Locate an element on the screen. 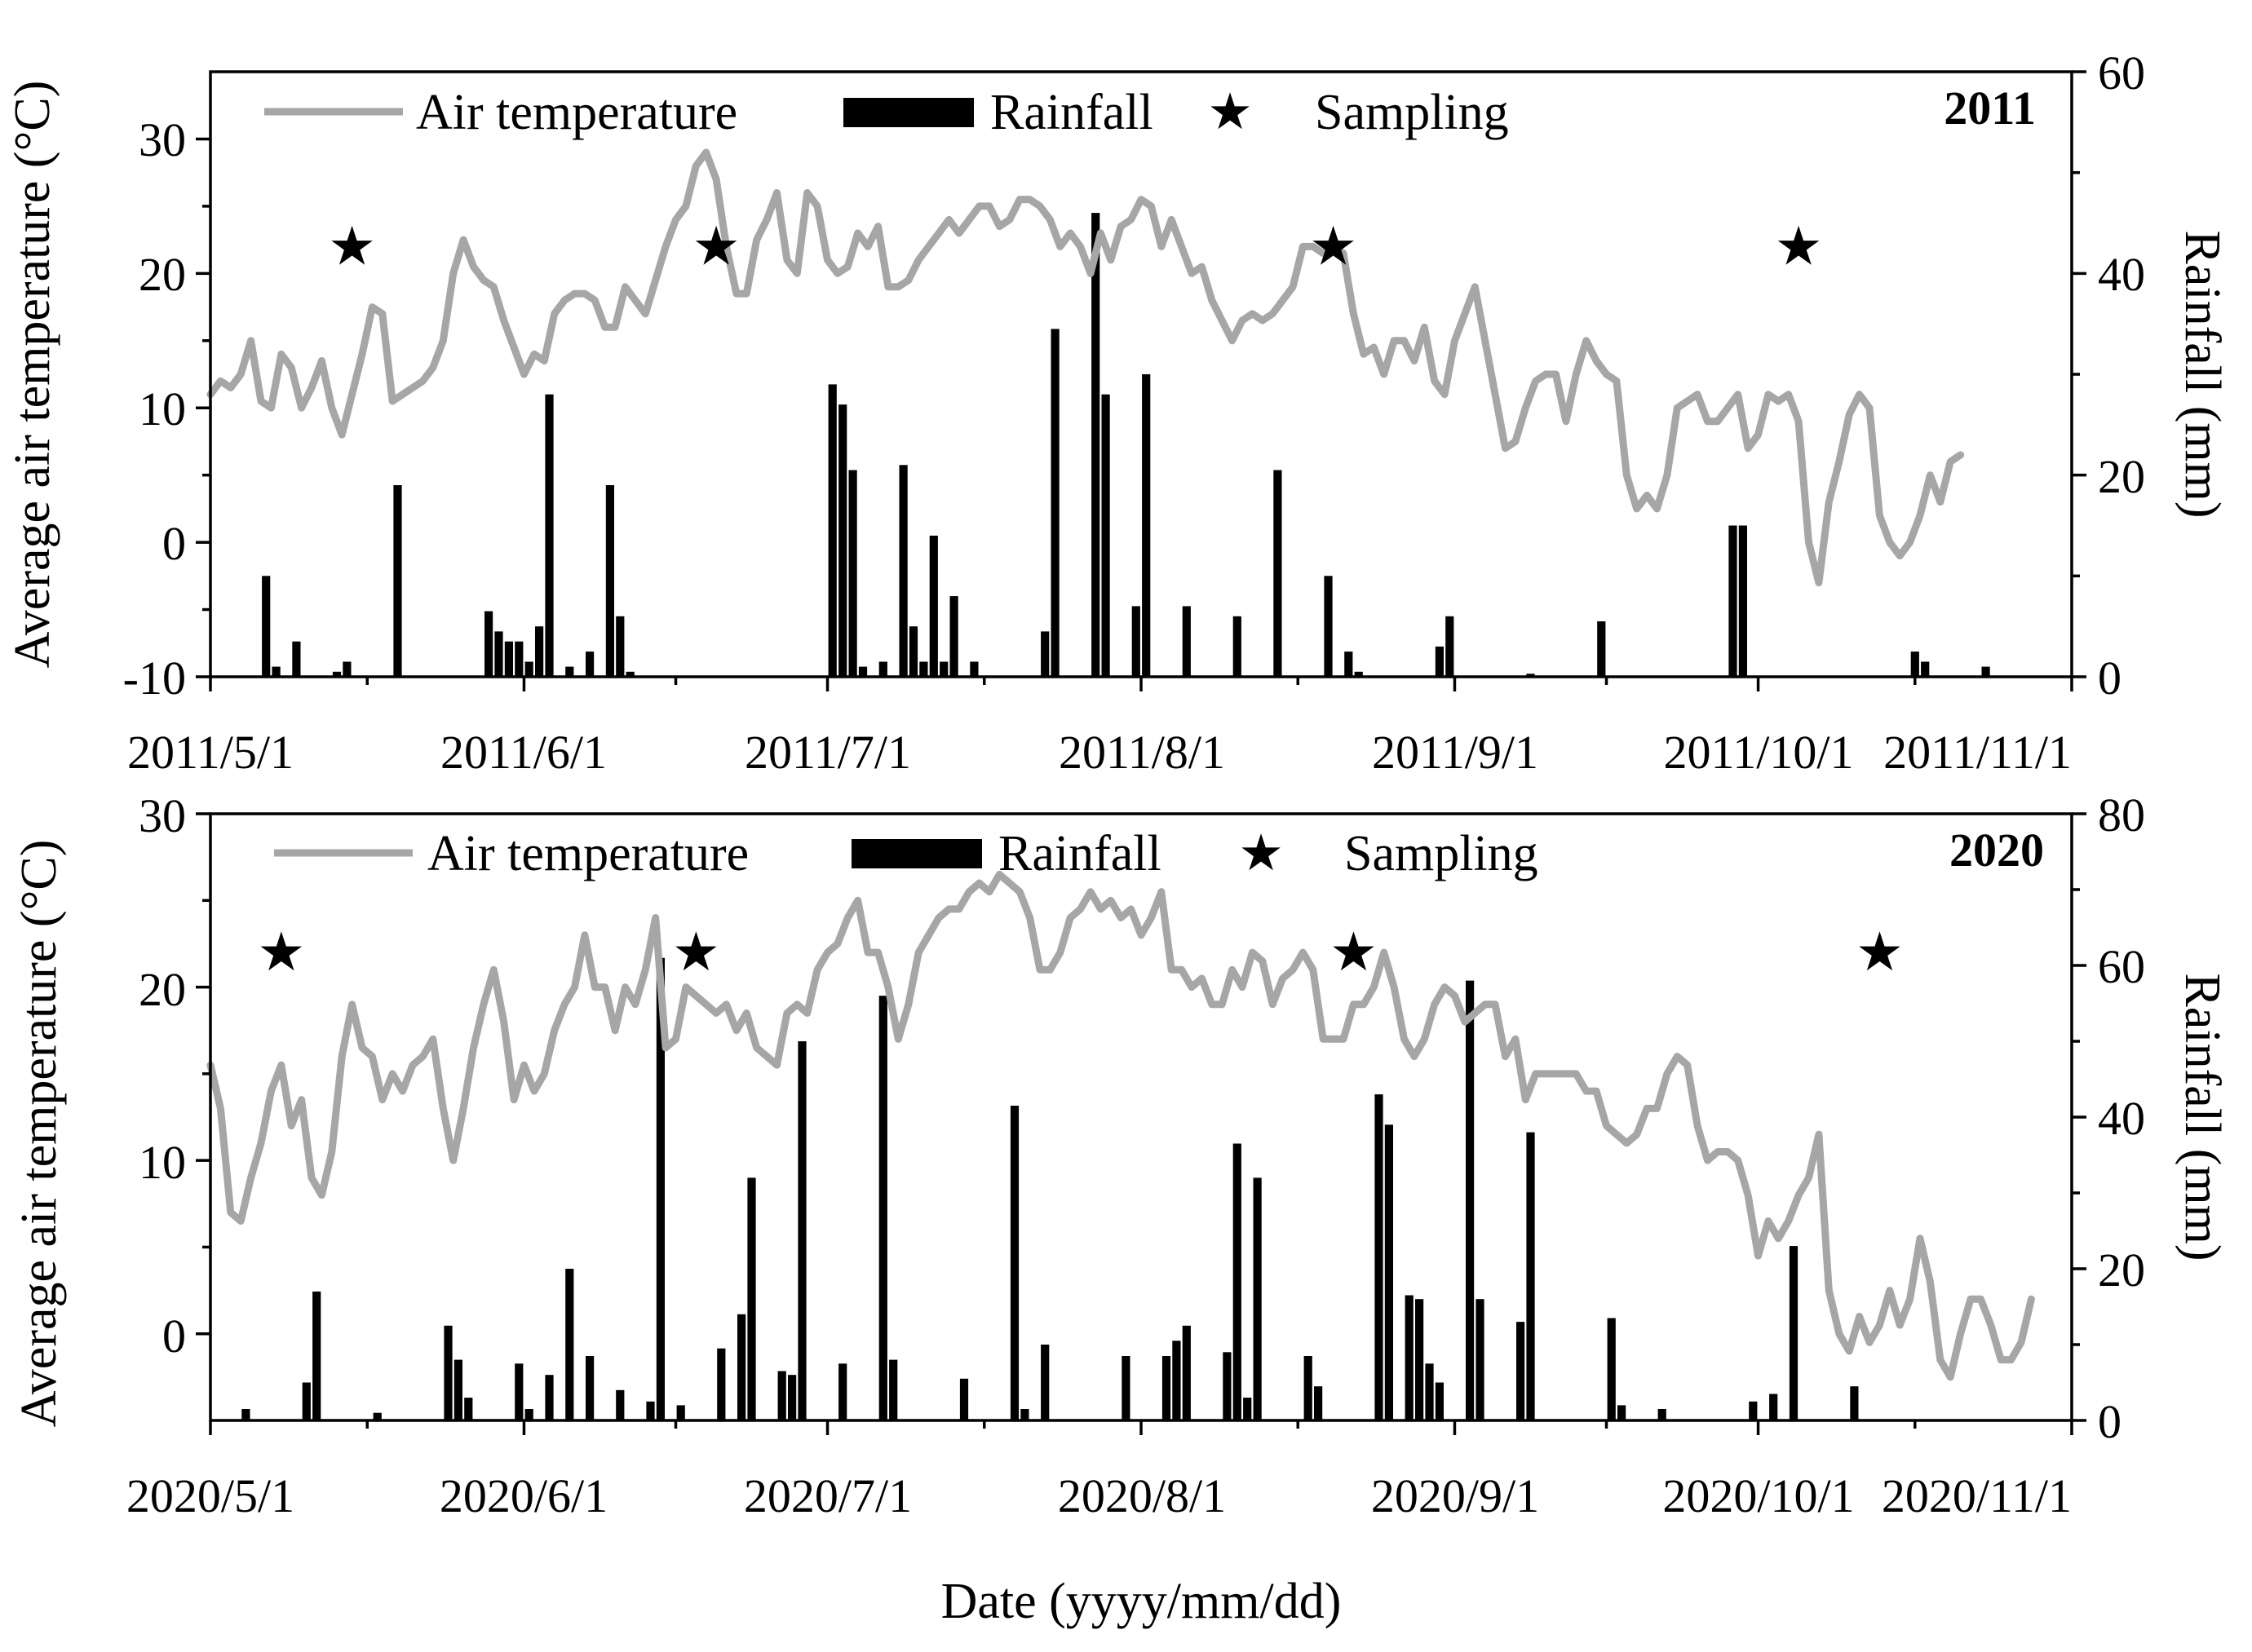 This screenshot has width=2252, height=1652. sampling-markers-2011: ★ ★ ★ ★ is located at coordinates (1075, 246).